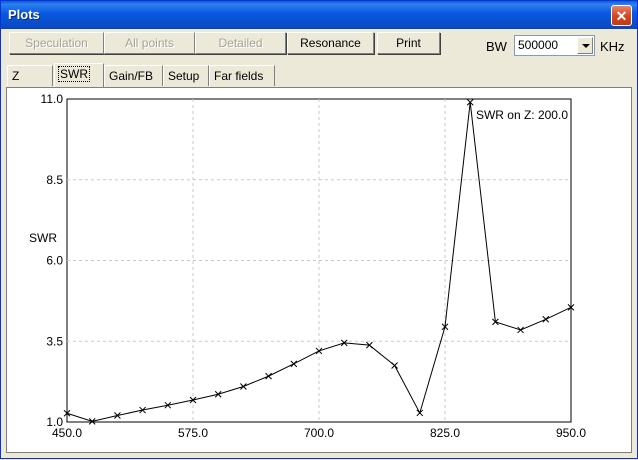 The image size is (638, 460). I want to click on tab-setup: Setup, so click(186, 75).